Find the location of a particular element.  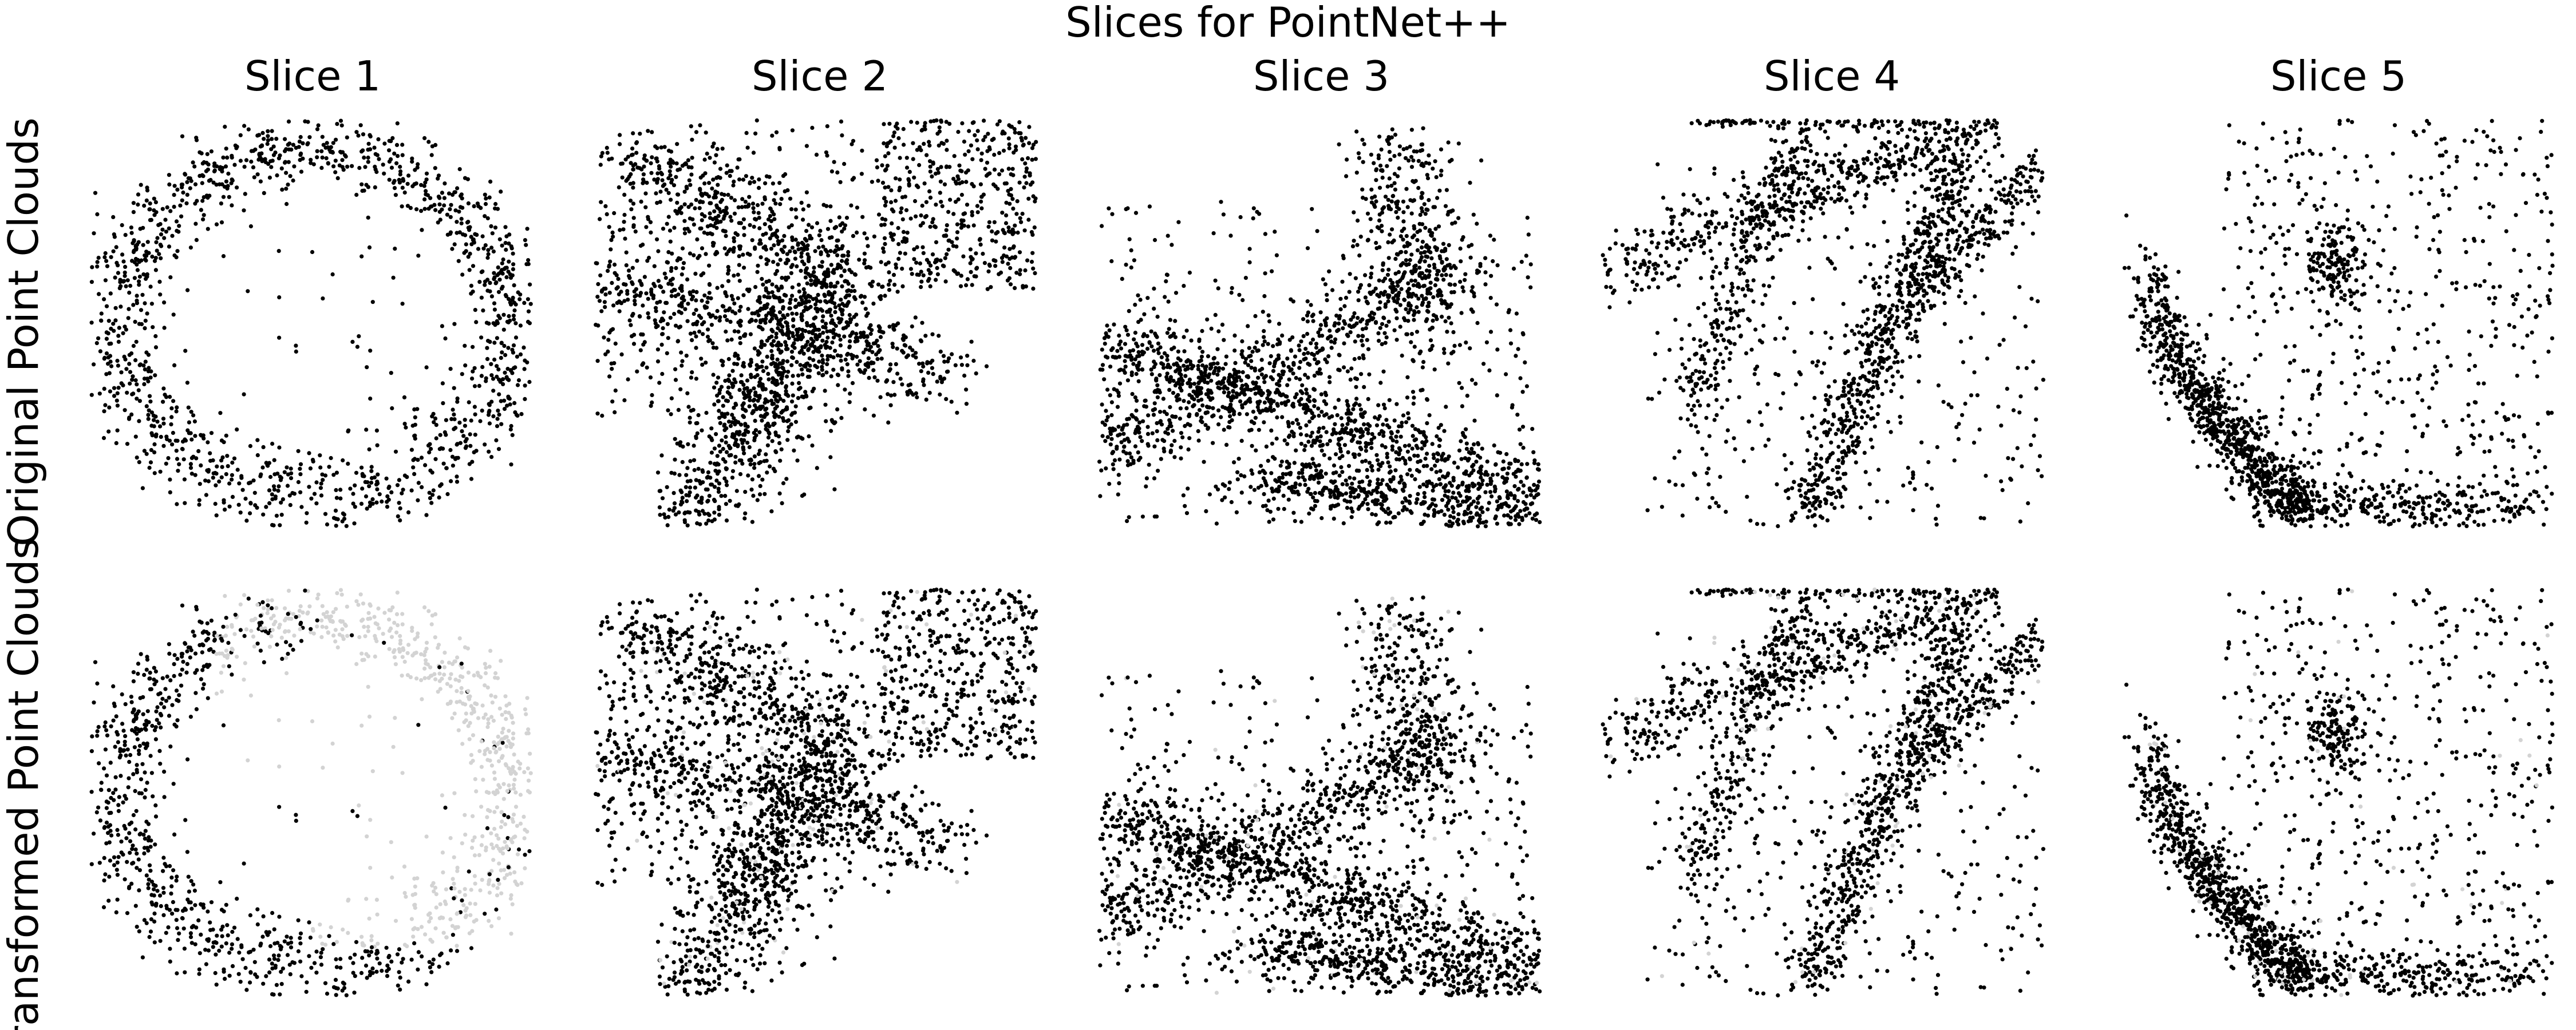

column-title-slice-1: Slice 1 is located at coordinates (312, 76).